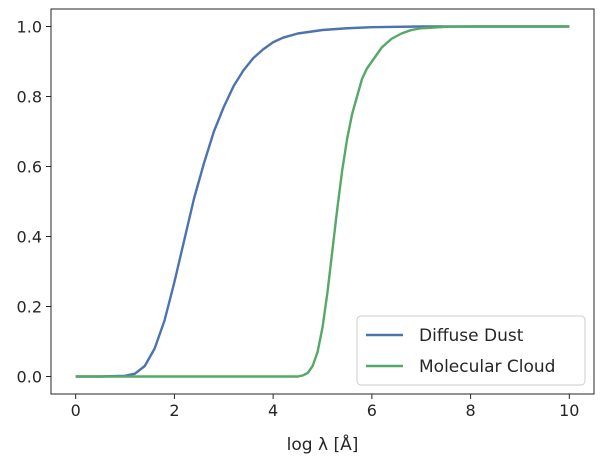  What do you see at coordinates (29, 377) in the screenshot?
I see `y-tick-label: 0.0` at bounding box center [29, 377].